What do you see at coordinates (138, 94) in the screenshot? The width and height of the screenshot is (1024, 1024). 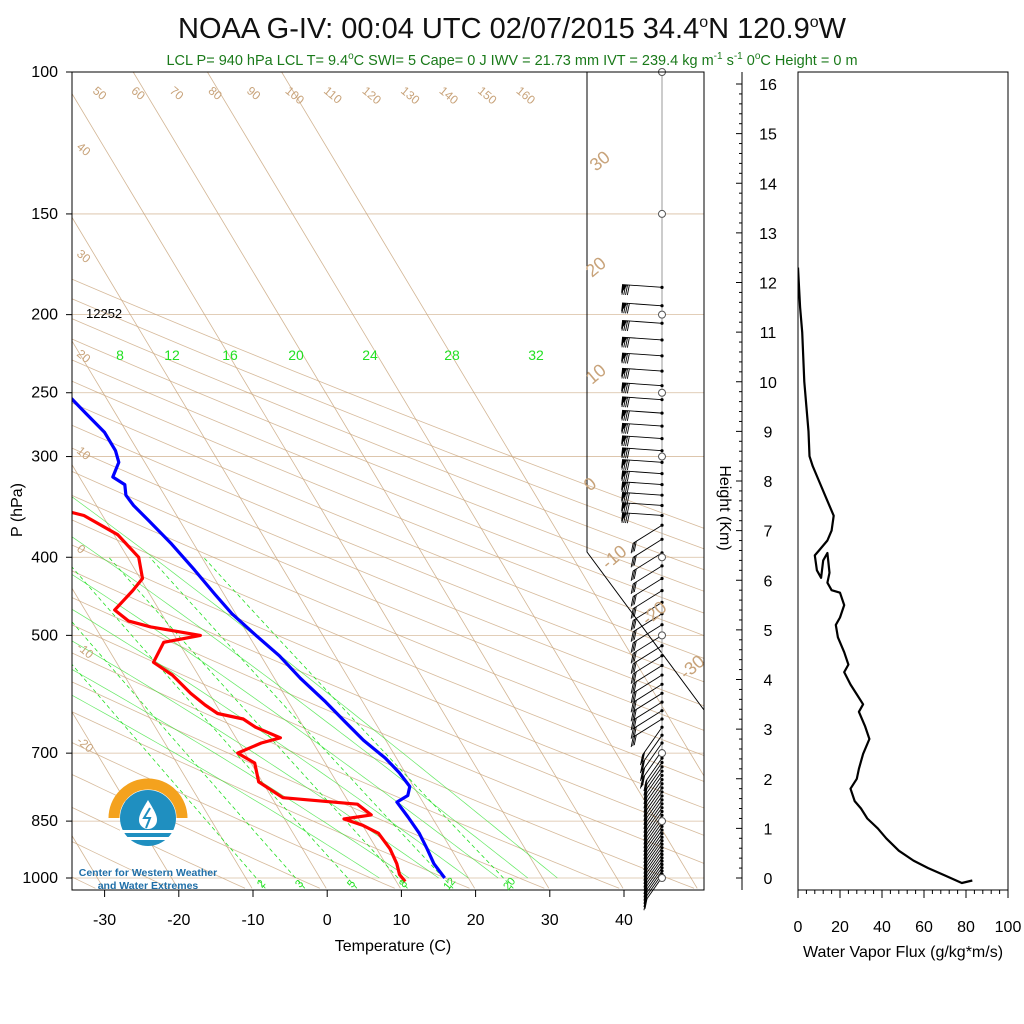 I see `dry-adiabat-label: 60` at bounding box center [138, 94].